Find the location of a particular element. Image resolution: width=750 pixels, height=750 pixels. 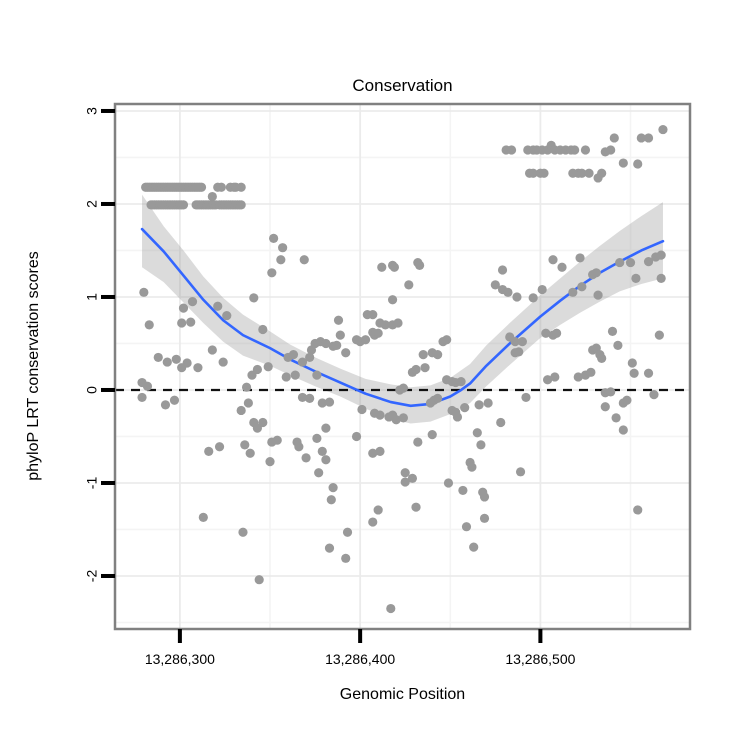

y-tick-label: 3 is located at coordinates (92, 111).